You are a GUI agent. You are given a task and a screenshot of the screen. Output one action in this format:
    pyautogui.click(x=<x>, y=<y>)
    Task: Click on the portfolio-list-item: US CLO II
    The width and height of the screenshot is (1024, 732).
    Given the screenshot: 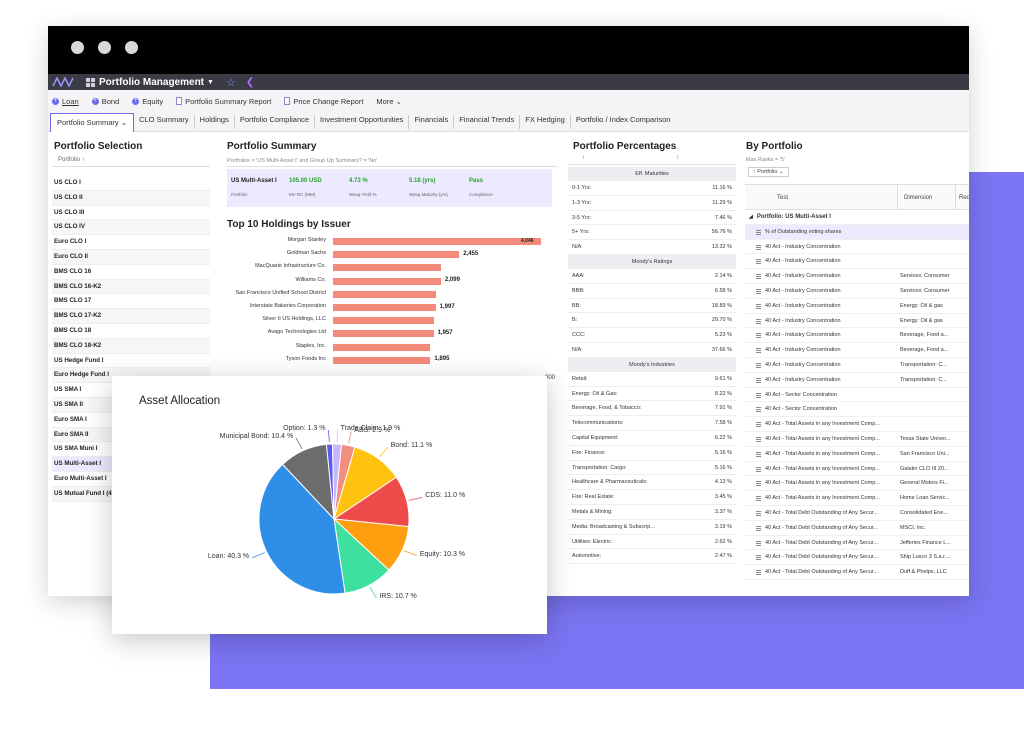 What is the action you would take?
    pyautogui.click(x=131, y=198)
    